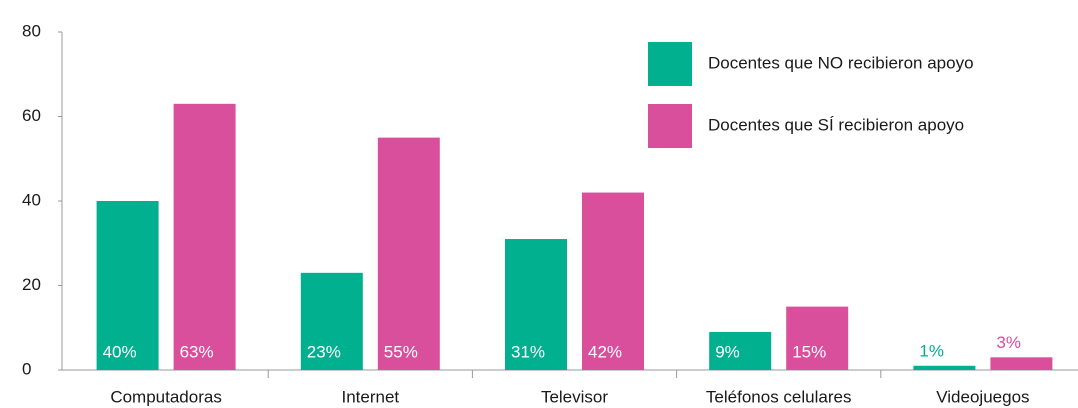 Image resolution: width=1078 pixels, height=408 pixels. I want to click on y-tick-label: 60, so click(31, 115).